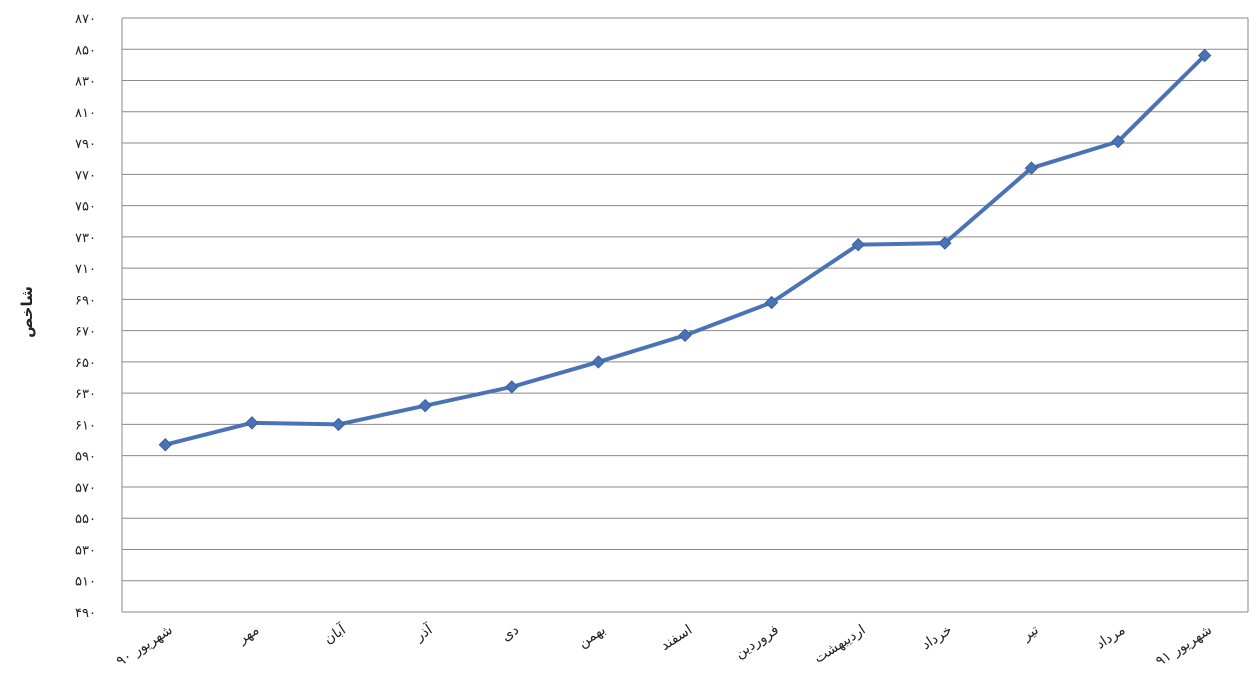  Describe the element at coordinates (423, 632) in the screenshot. I see `x-tick-label: آذر` at that location.